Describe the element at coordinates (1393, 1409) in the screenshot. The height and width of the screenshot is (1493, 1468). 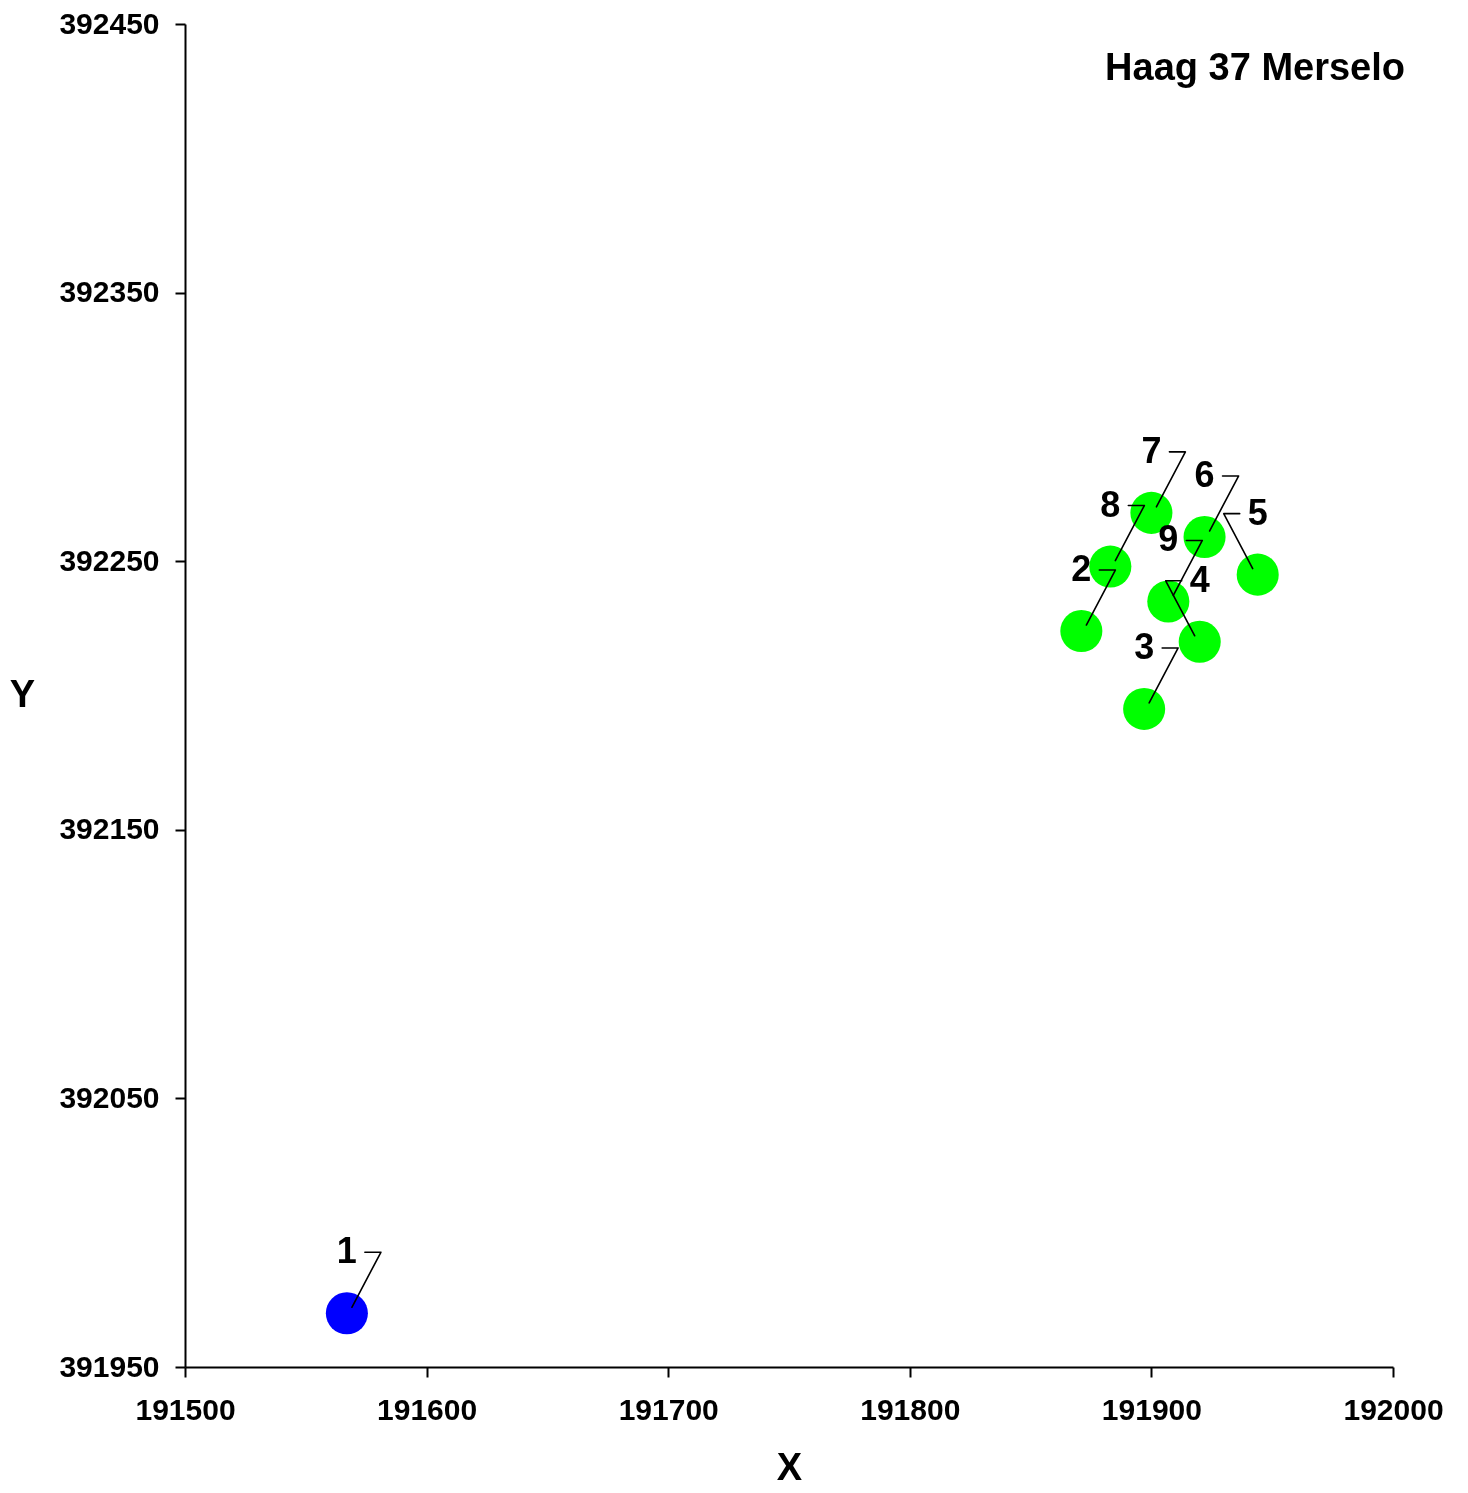
I see `x-tick-label: 192000` at that location.